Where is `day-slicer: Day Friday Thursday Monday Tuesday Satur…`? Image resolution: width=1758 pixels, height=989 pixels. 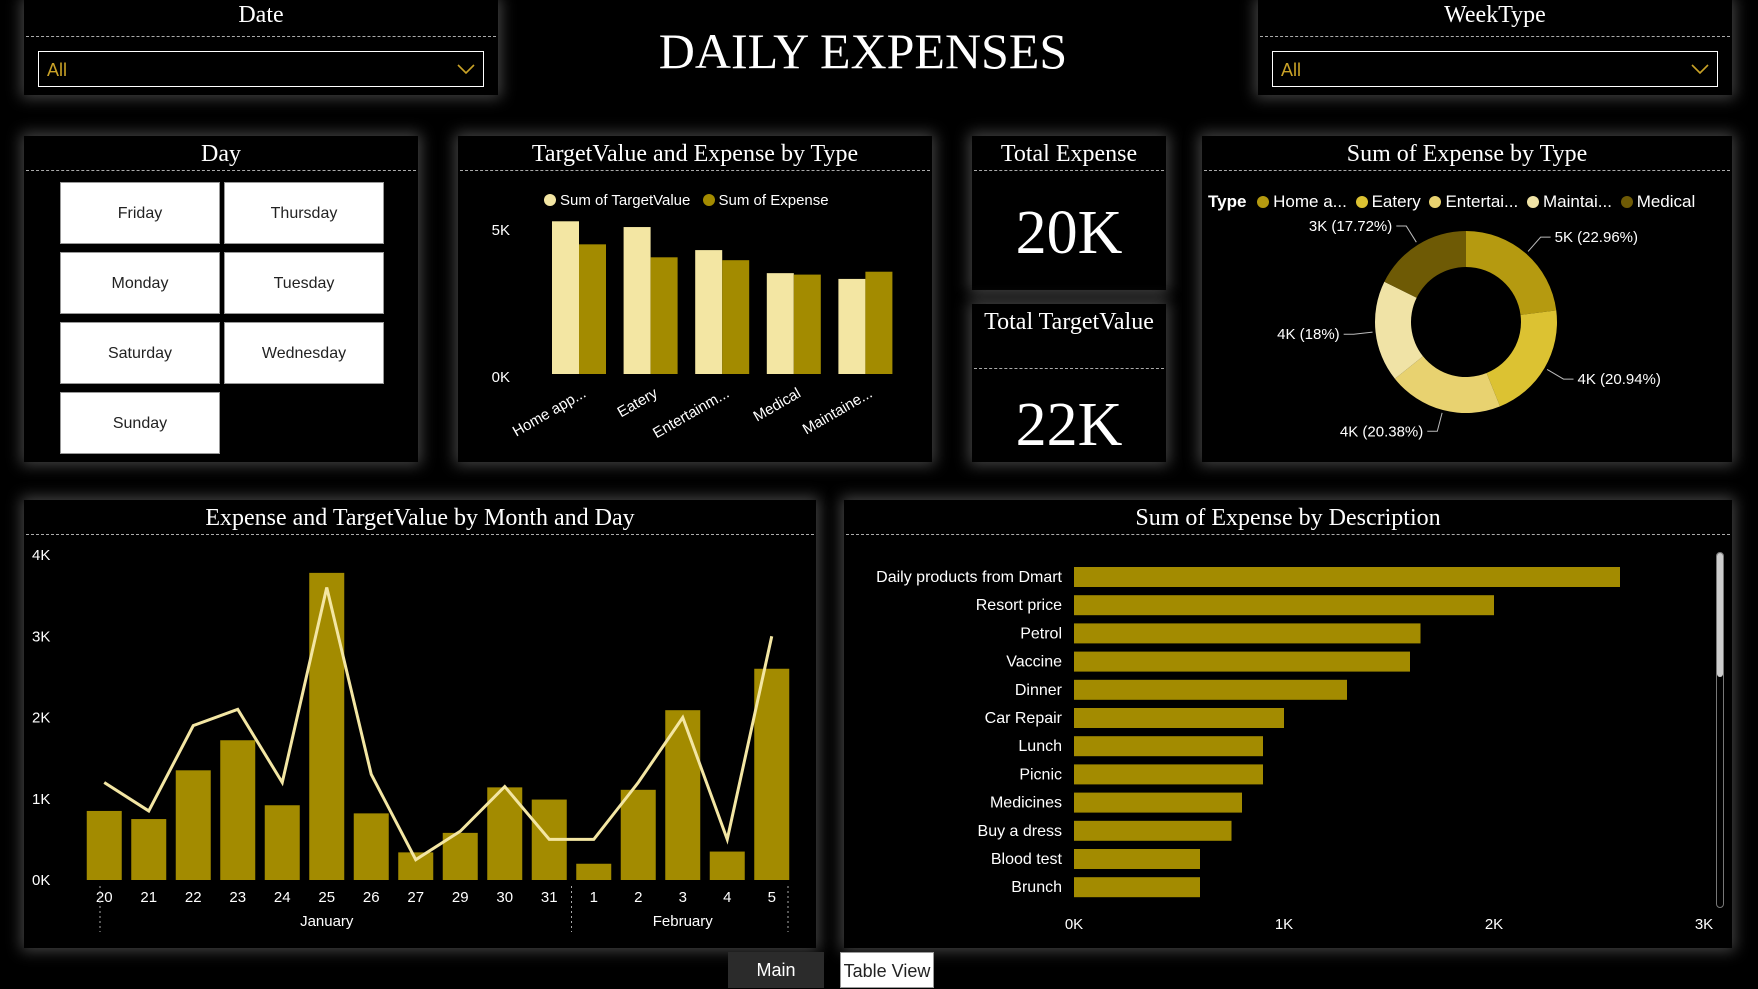
day-slicer: Day Friday Thursday Monday Tuesday Satur… is located at coordinates (221, 299).